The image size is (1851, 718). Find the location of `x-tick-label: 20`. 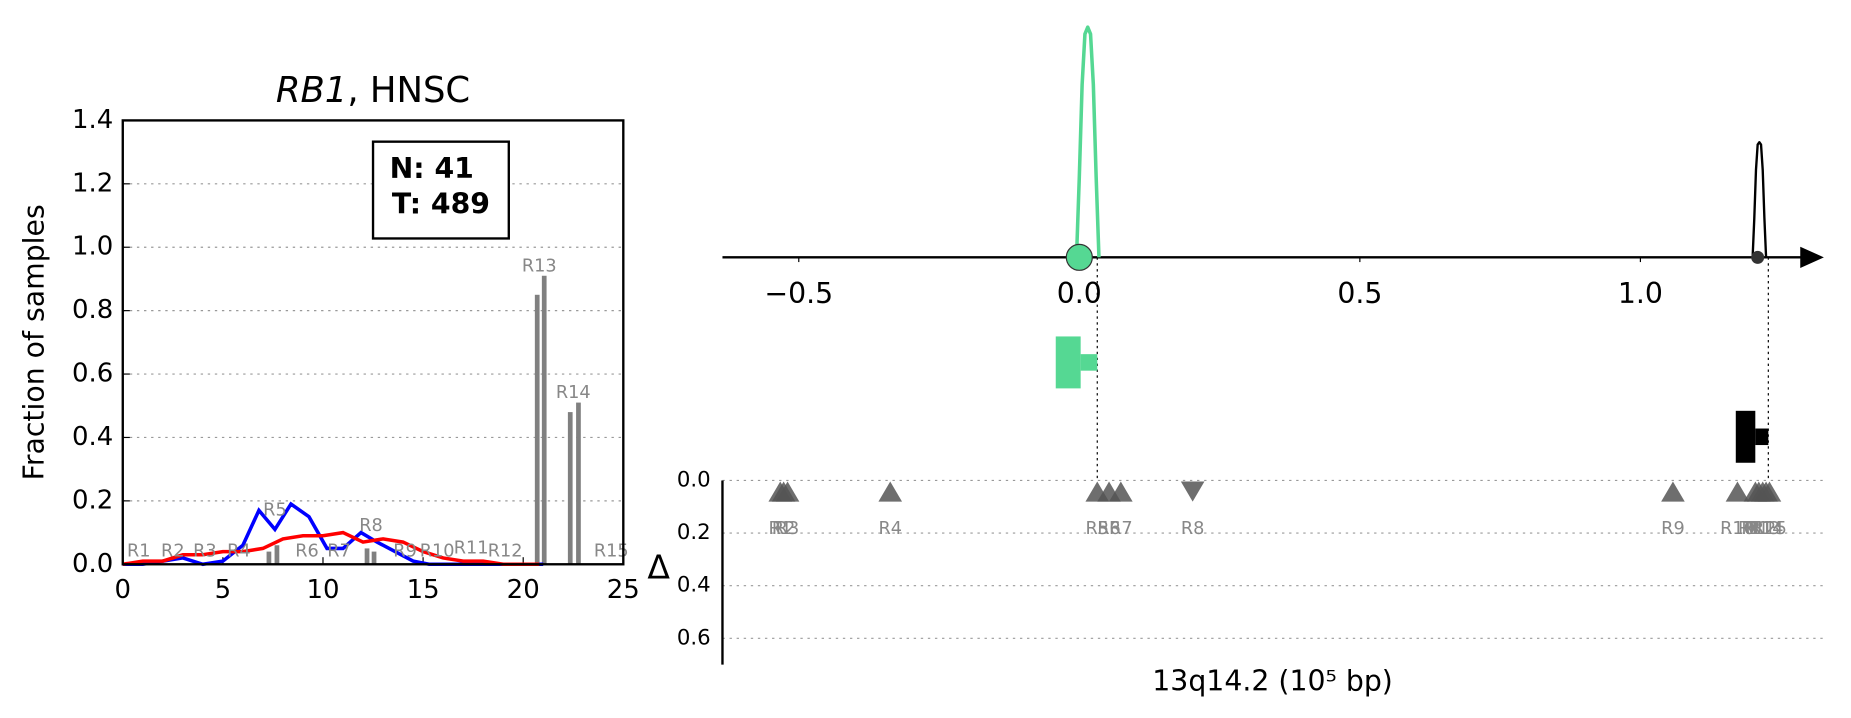

x-tick-label: 20 is located at coordinates (523, 590).